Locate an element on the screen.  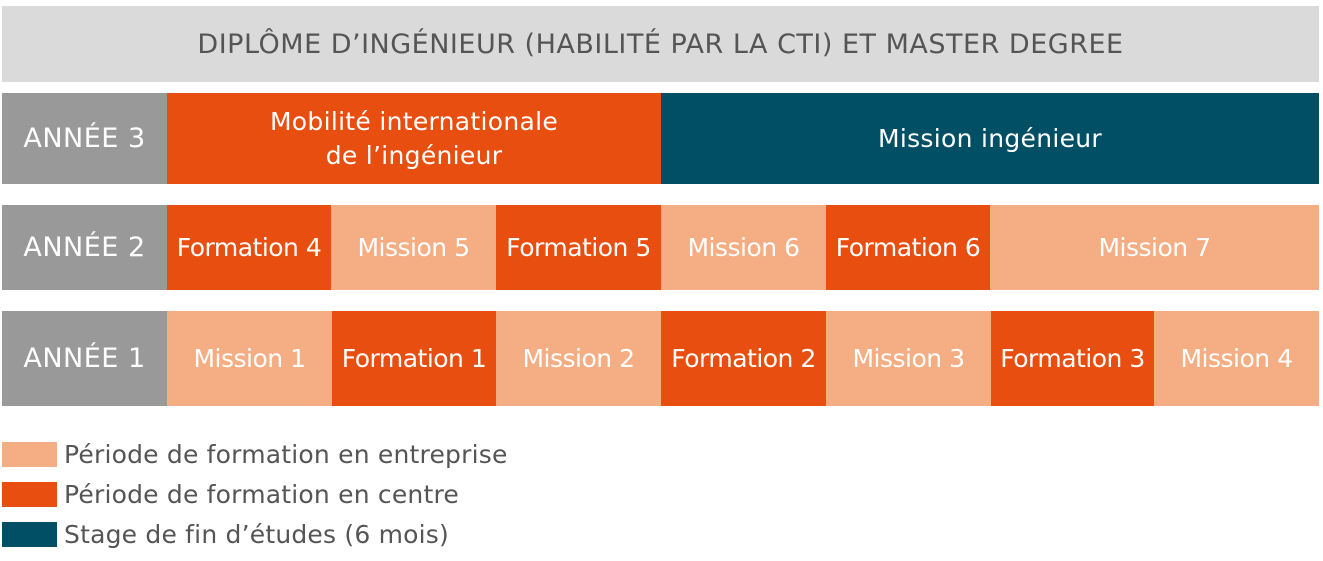
block-label: Formation 4 is located at coordinates (249, 247).